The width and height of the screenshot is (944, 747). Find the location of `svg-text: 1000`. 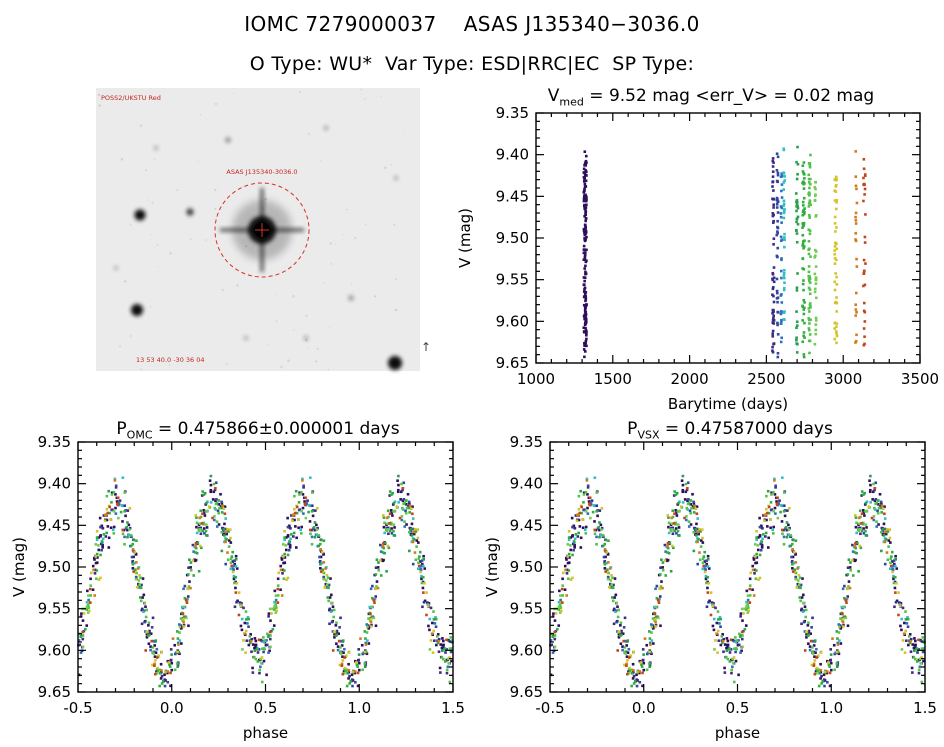

svg-text: 1000 is located at coordinates (536, 379).